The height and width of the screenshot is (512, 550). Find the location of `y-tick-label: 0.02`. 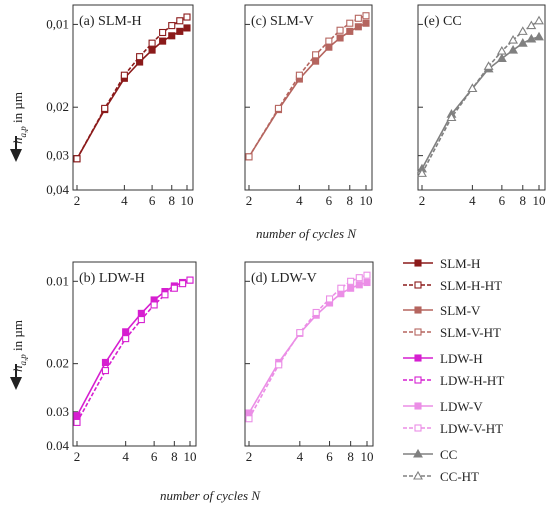

y-tick-label: 0.02 is located at coordinates (57, 363).